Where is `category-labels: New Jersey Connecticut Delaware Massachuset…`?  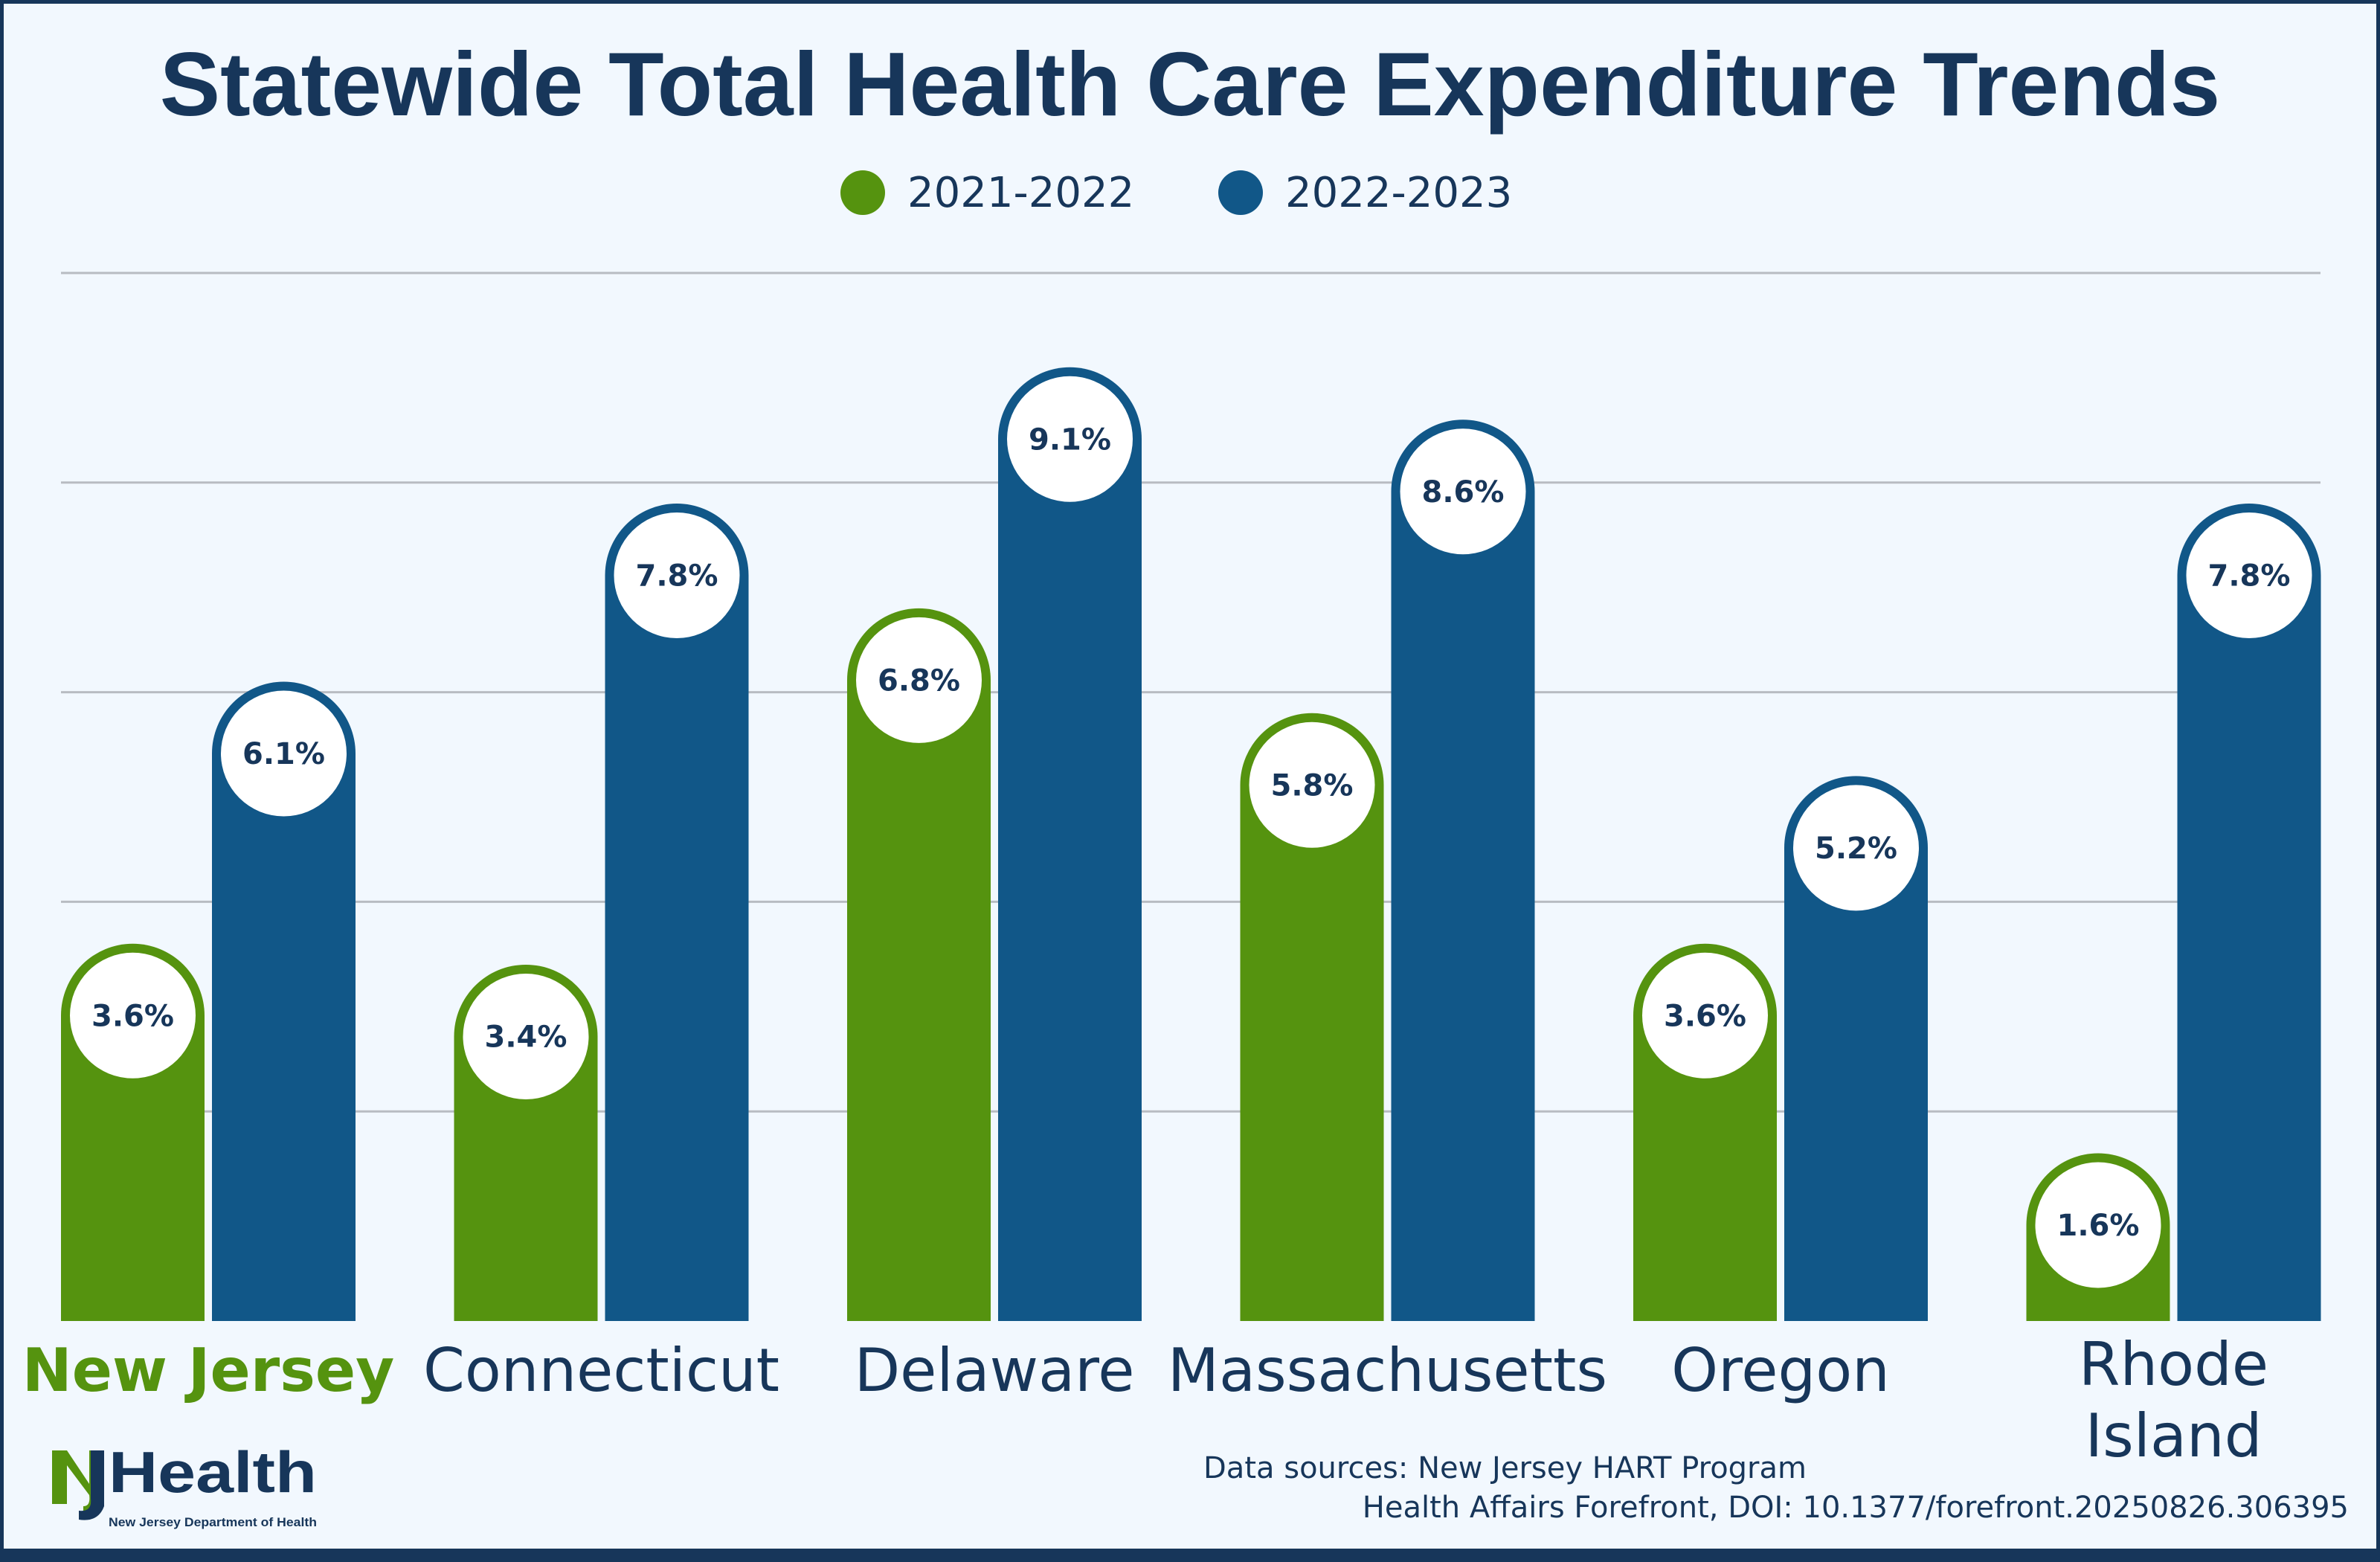 category-labels: New Jersey Connecticut Delaware Massachuset… is located at coordinates (1145, 1400).